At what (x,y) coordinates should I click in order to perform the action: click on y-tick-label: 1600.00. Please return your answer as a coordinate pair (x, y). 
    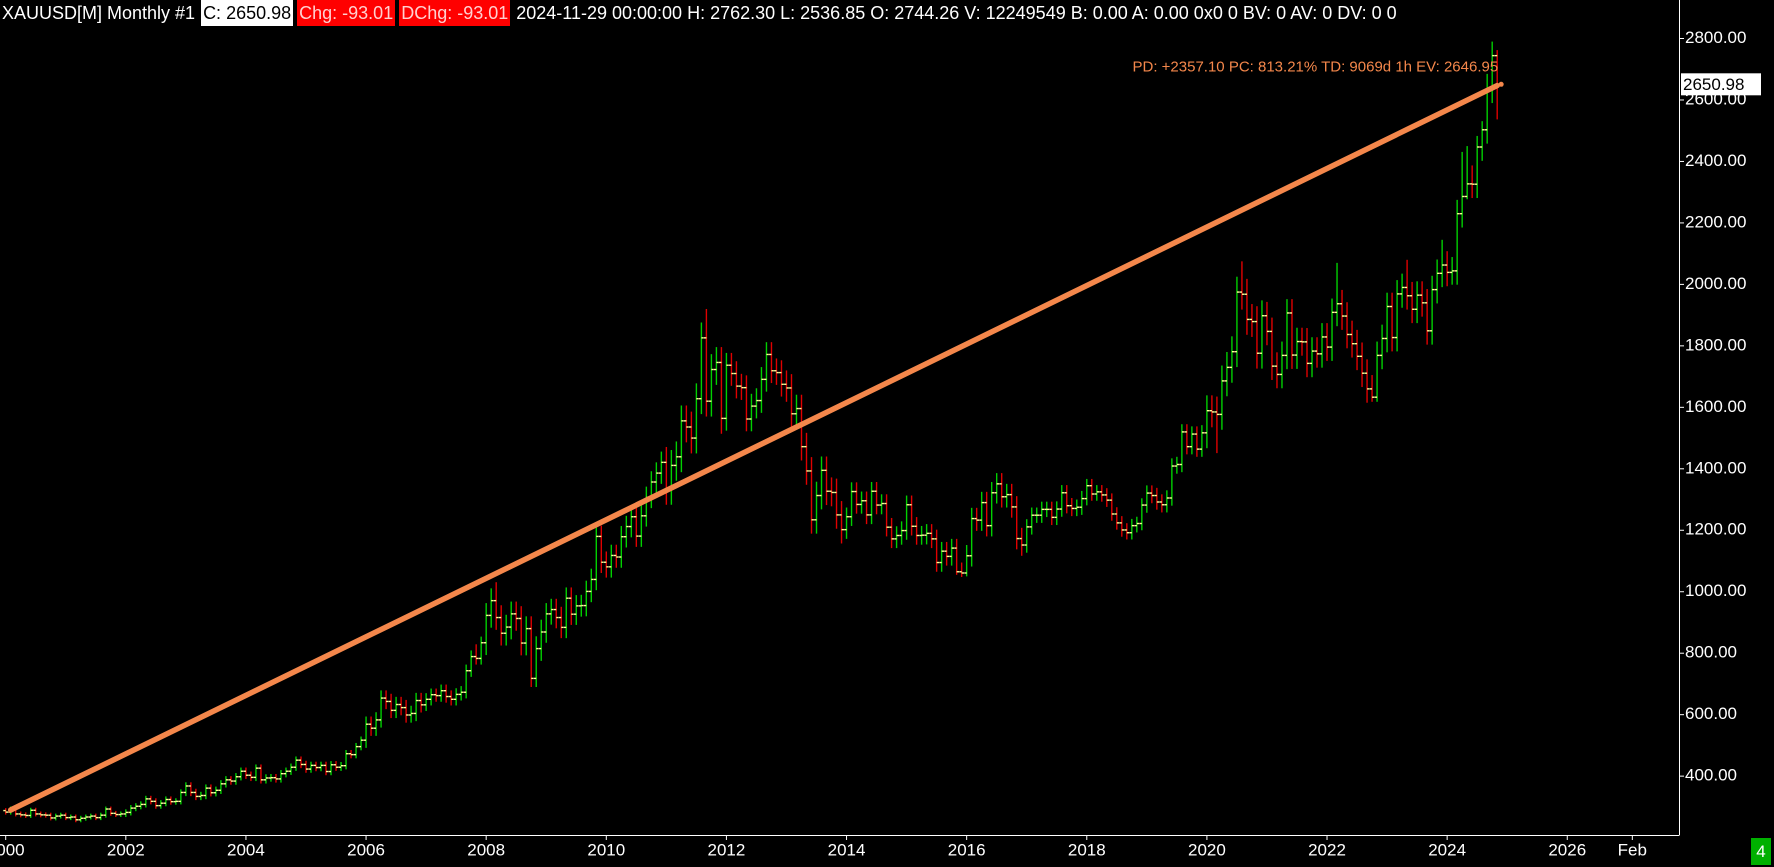
    Looking at the image, I should click on (1715, 406).